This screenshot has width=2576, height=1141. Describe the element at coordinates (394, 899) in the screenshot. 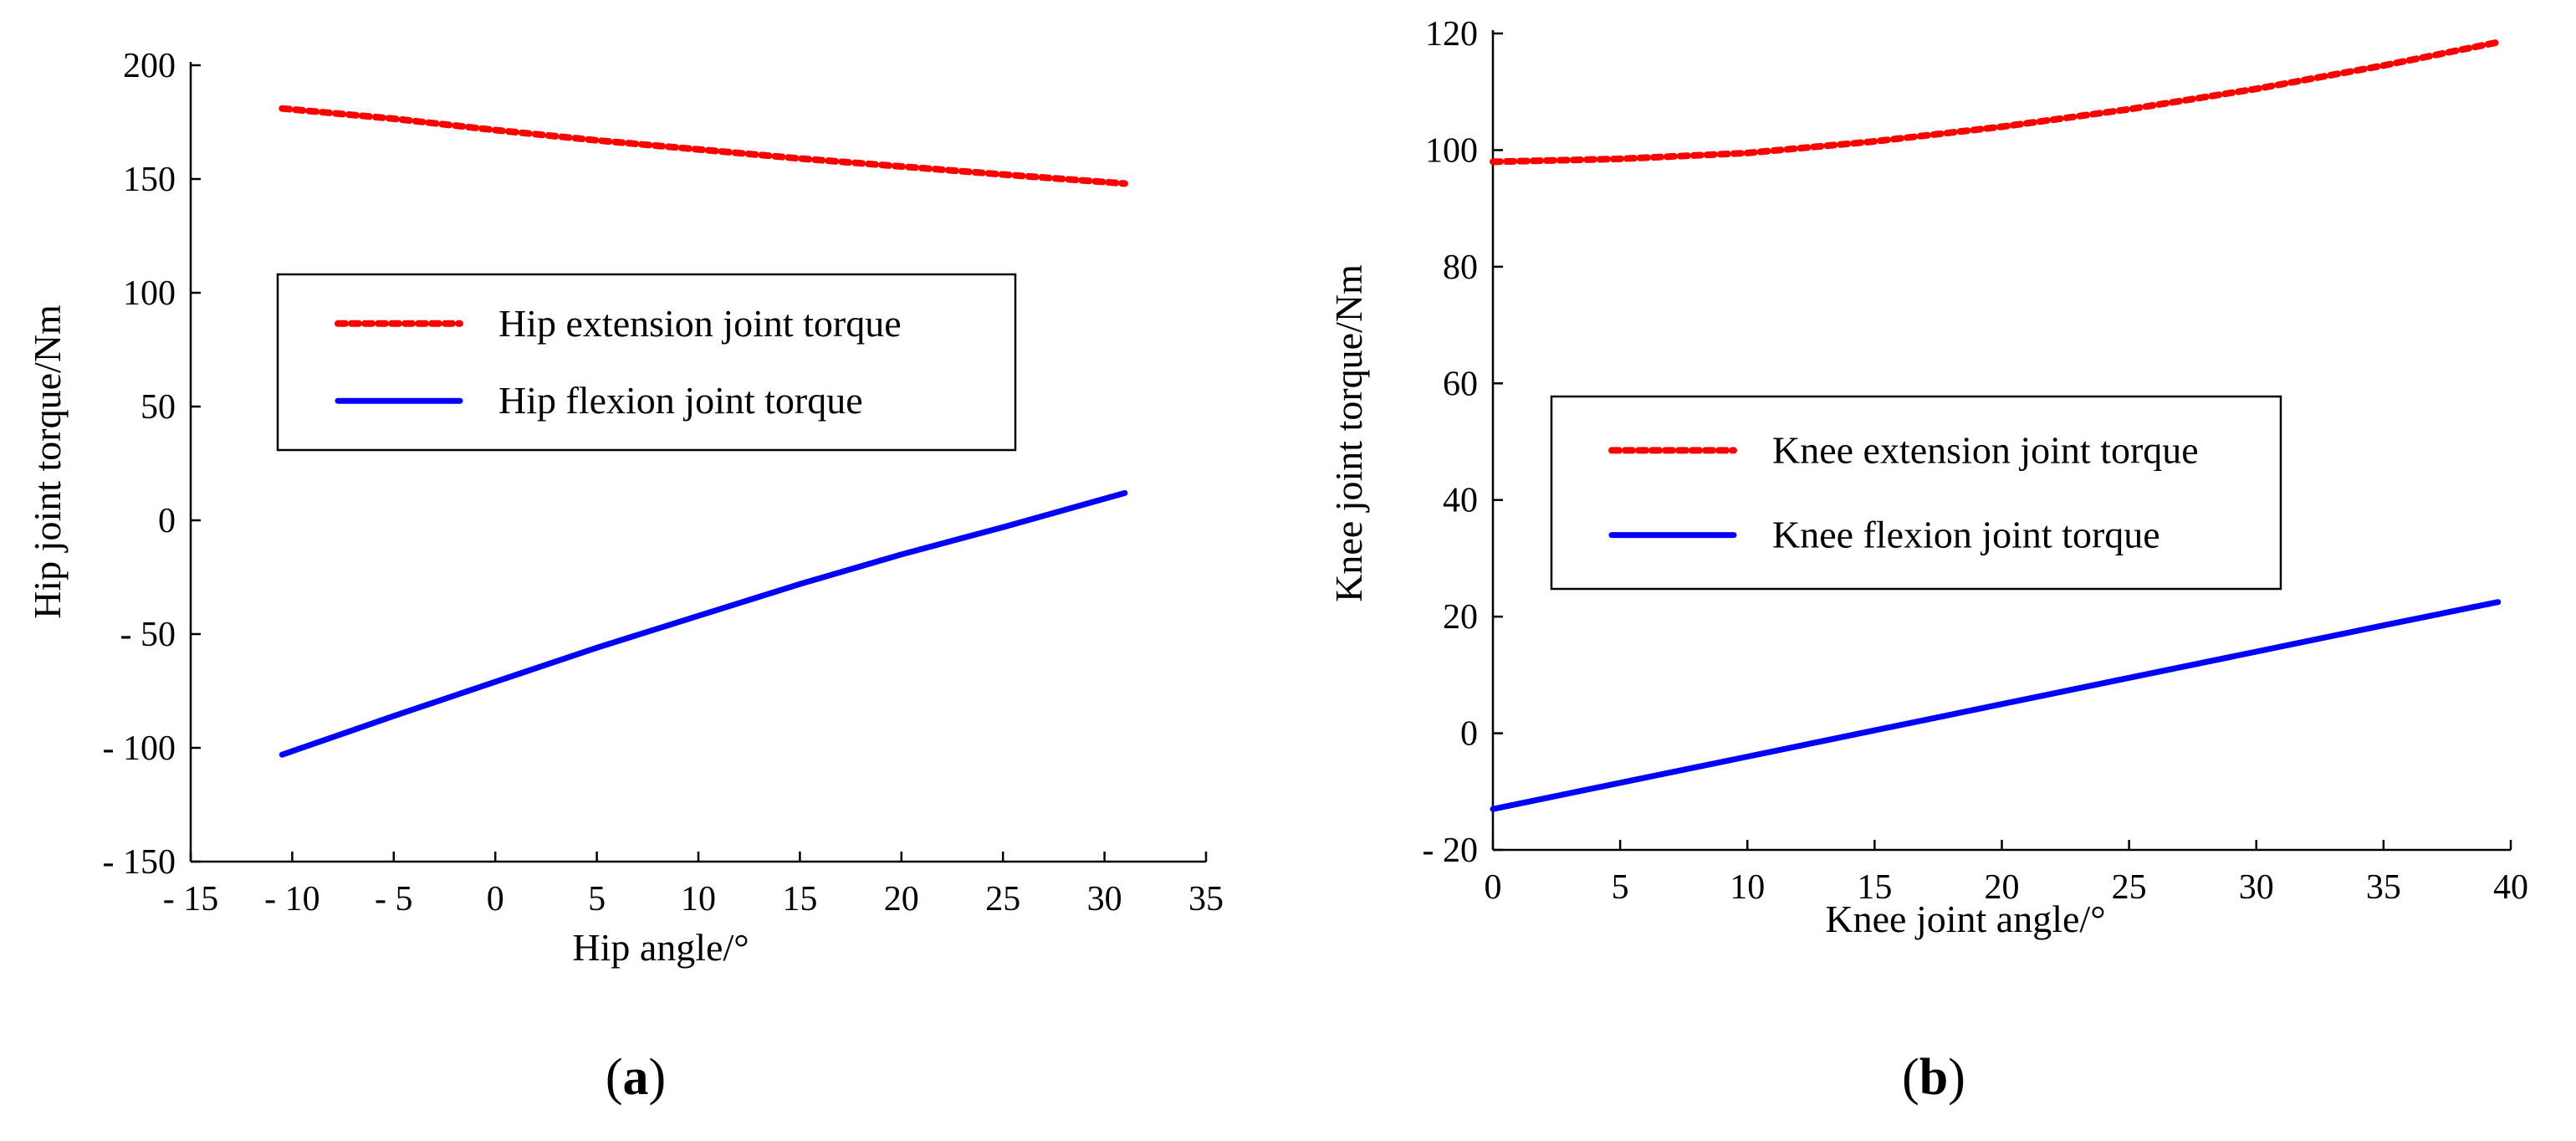

I see `x-tick-label: - 5` at that location.